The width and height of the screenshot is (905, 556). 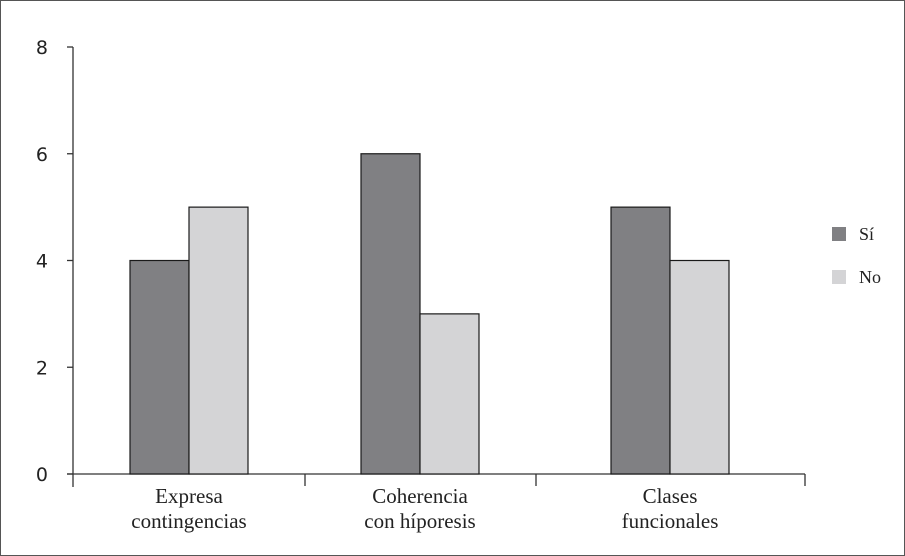 I want to click on x-category-label: Coherencia, so click(x=420, y=496).